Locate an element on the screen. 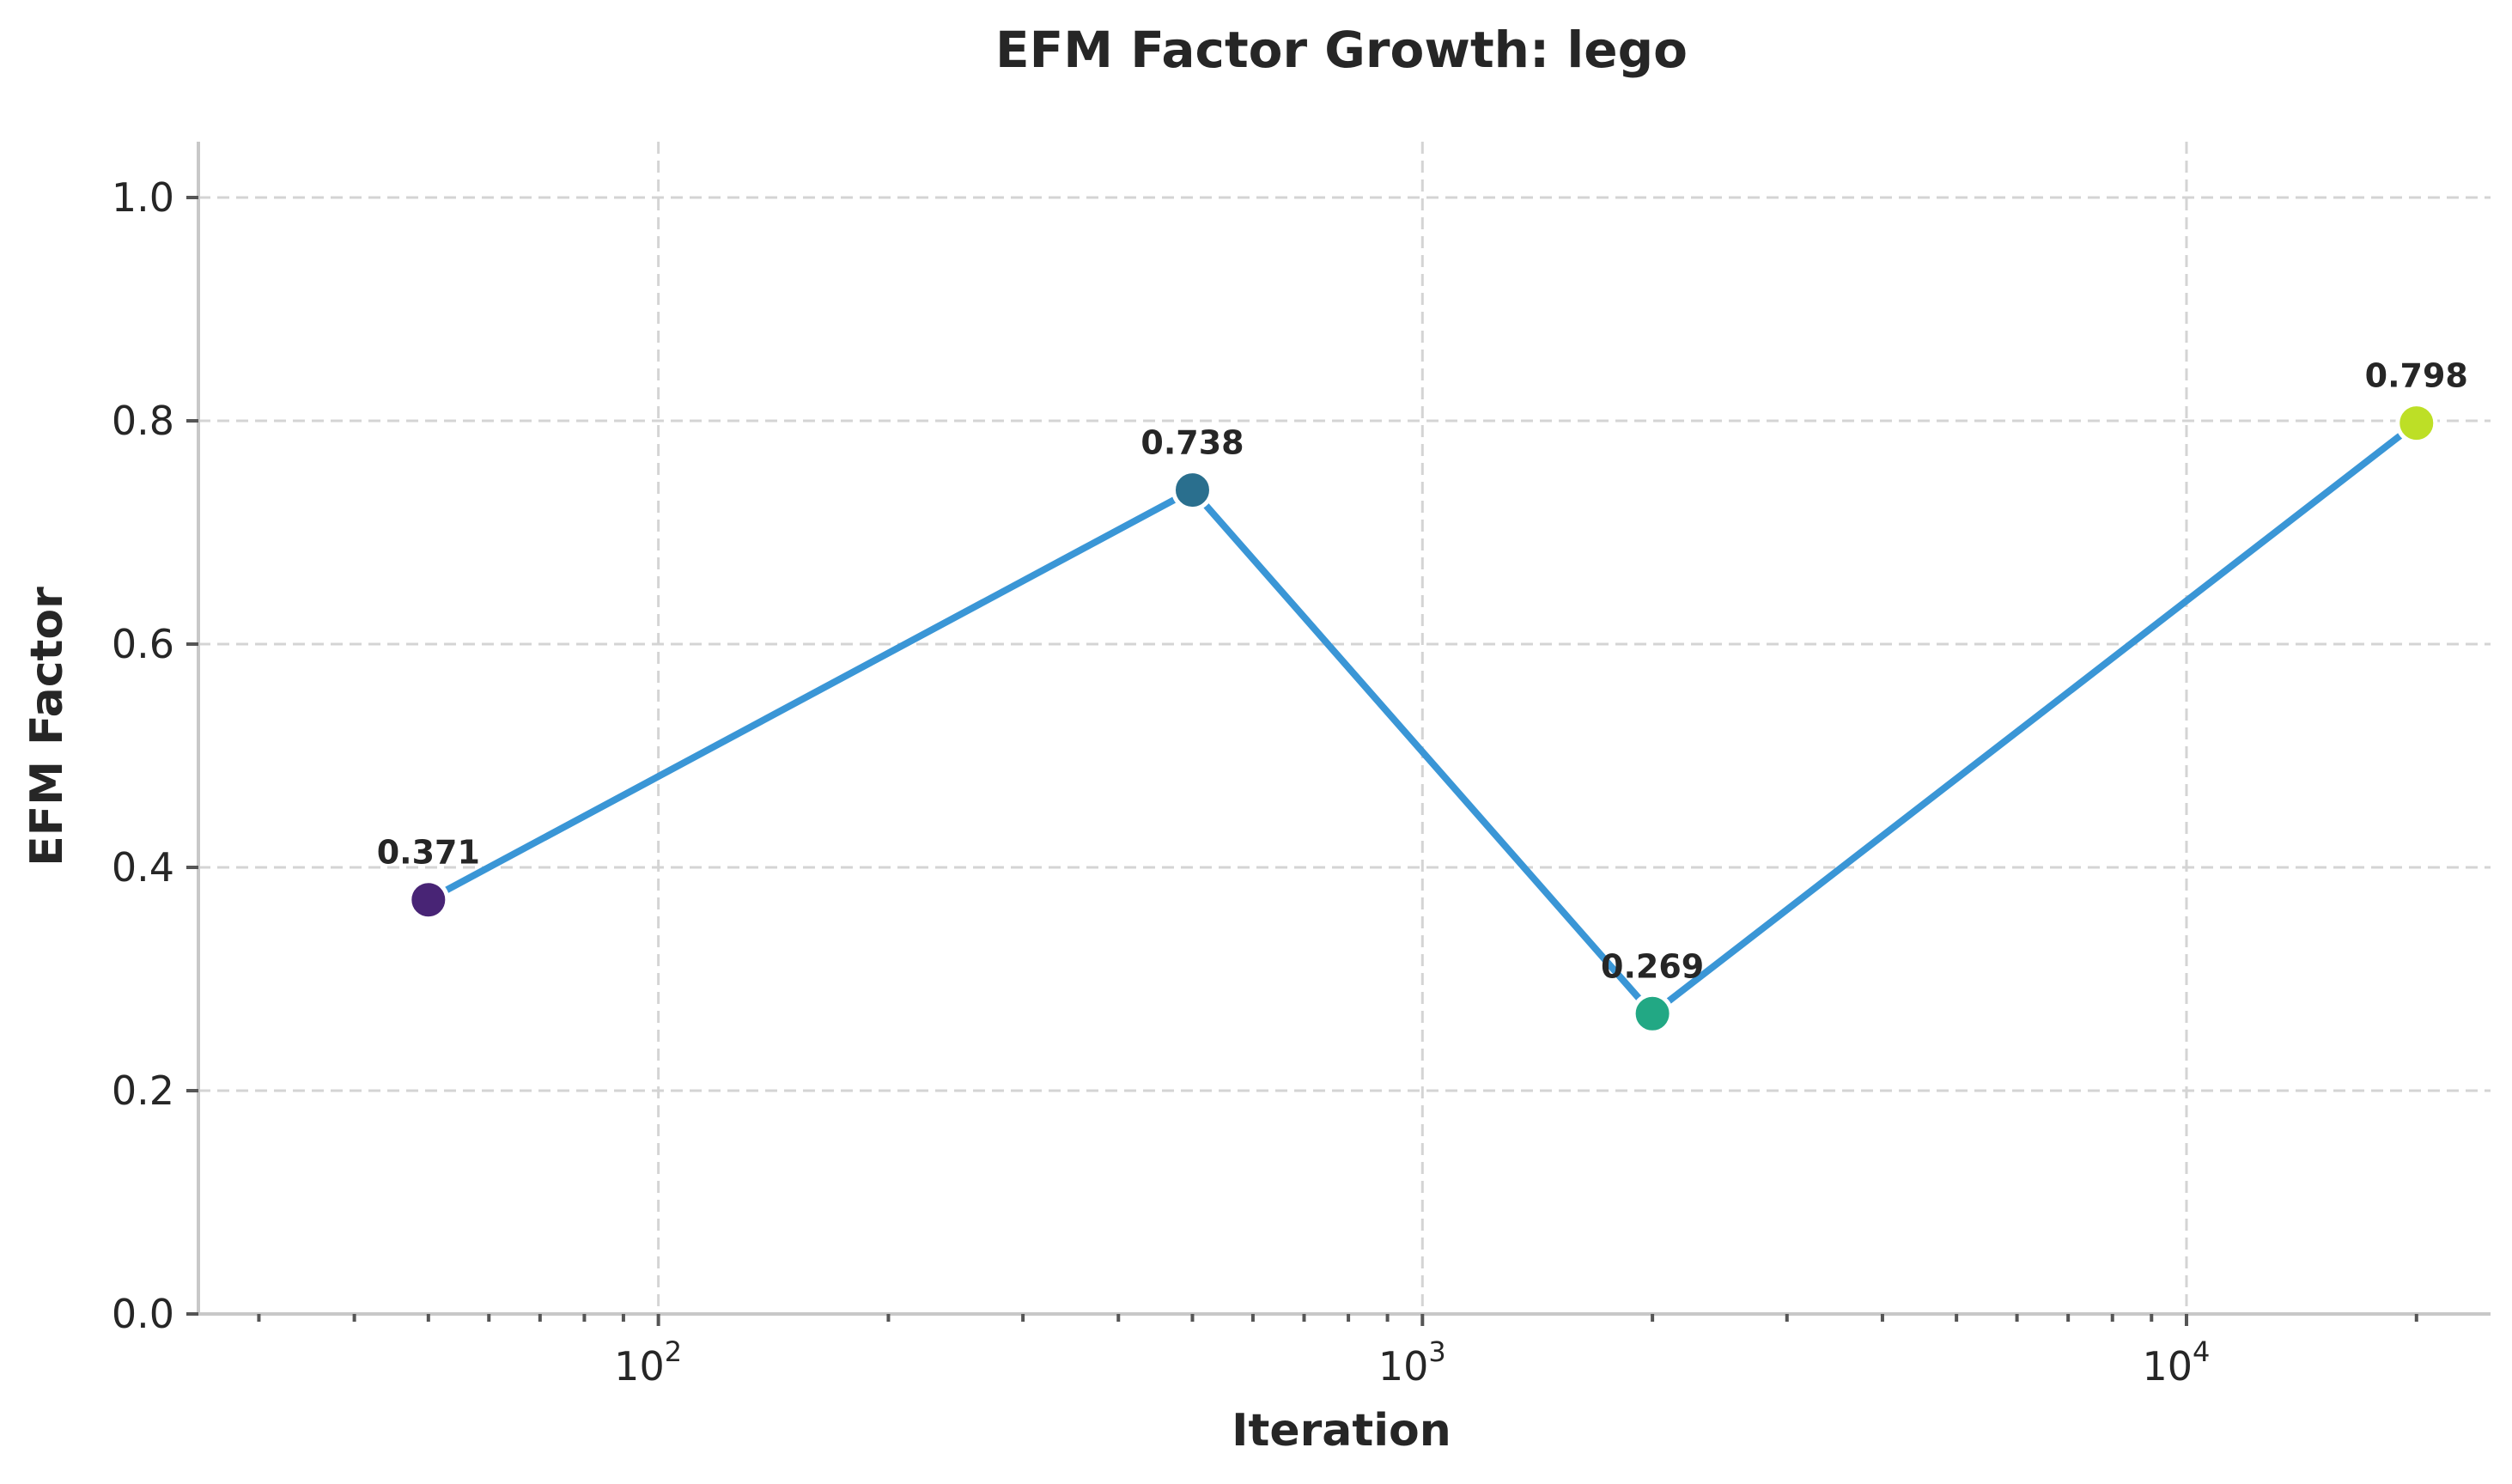 This screenshot has height=1484, width=2512. data-label: 0.798 is located at coordinates (2416, 376).